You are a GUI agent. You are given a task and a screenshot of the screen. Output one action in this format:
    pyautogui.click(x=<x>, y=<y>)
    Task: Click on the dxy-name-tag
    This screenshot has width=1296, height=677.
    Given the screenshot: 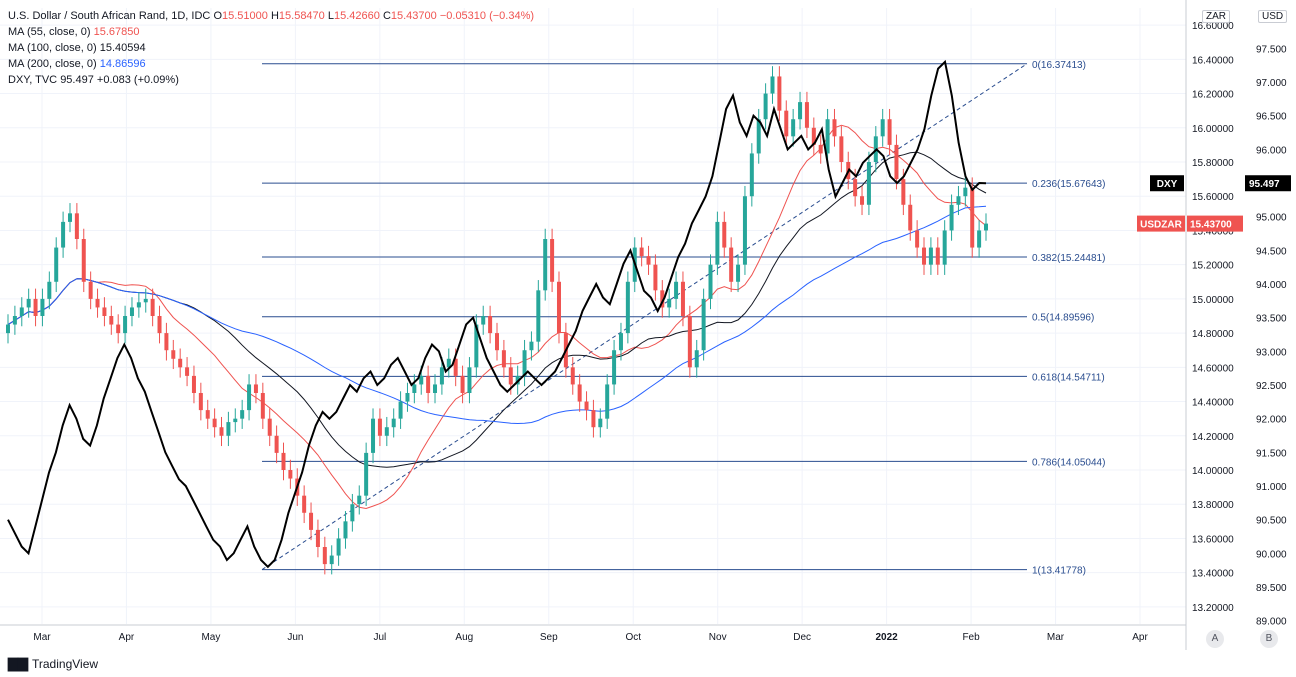 What is the action you would take?
    pyautogui.click(x=1167, y=183)
    